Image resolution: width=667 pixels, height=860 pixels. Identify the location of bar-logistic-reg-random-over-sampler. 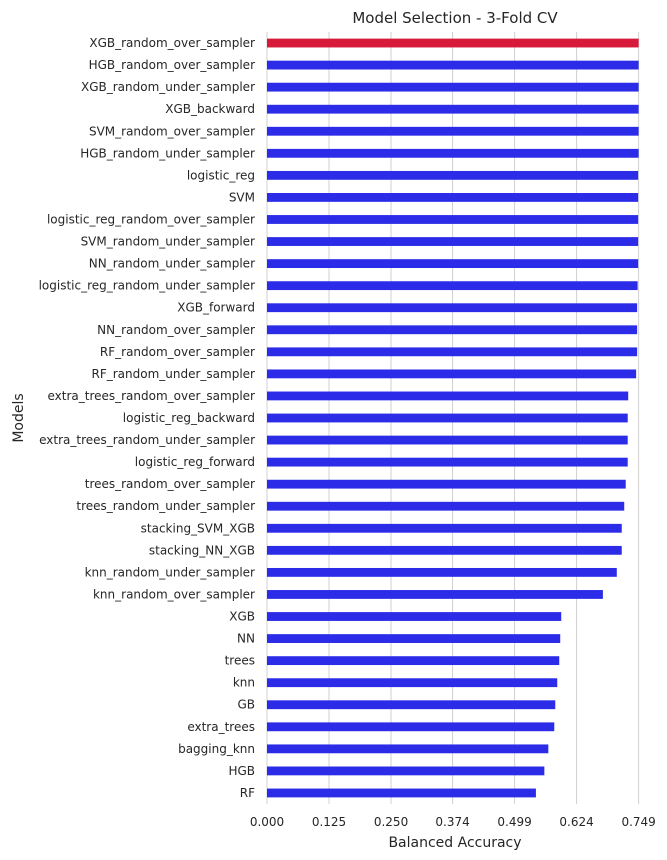
(453, 219).